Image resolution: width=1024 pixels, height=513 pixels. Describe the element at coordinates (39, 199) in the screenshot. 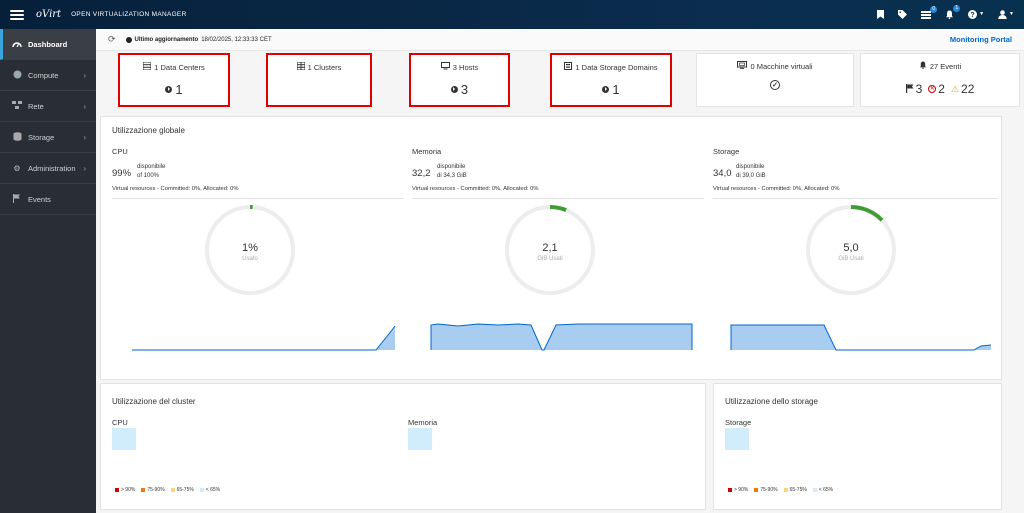

I see `sidebar-item-label: Events` at that location.